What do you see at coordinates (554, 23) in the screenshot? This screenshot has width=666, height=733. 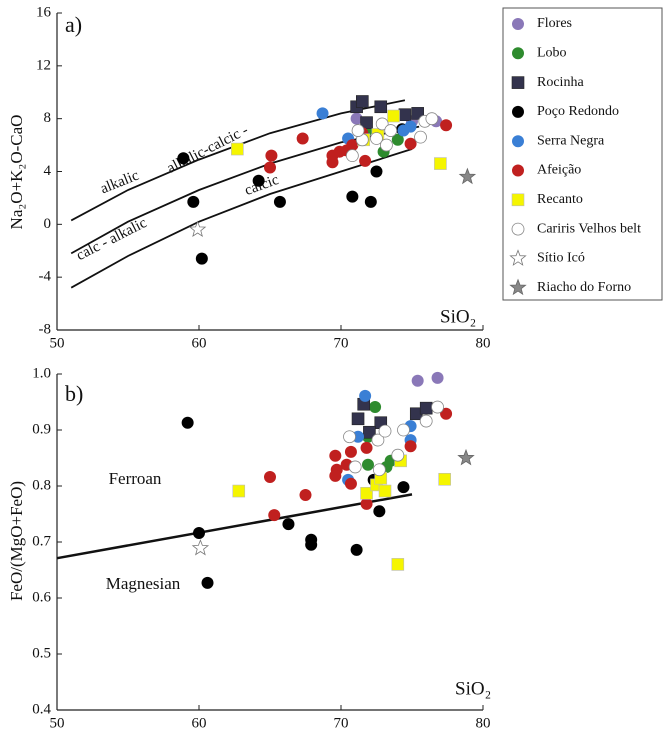 I see `legend-label: Flores` at bounding box center [554, 23].